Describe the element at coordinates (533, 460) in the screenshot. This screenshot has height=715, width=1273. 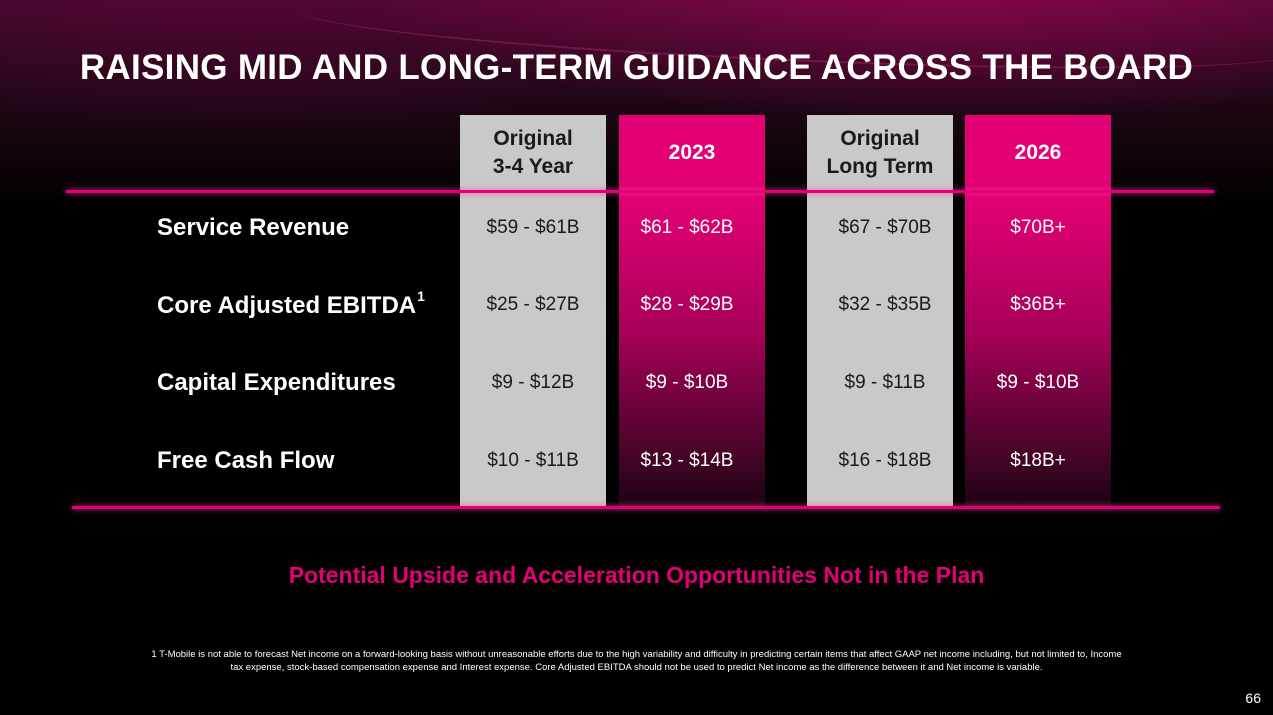
I see `table-cell: $10 - $11B` at that location.